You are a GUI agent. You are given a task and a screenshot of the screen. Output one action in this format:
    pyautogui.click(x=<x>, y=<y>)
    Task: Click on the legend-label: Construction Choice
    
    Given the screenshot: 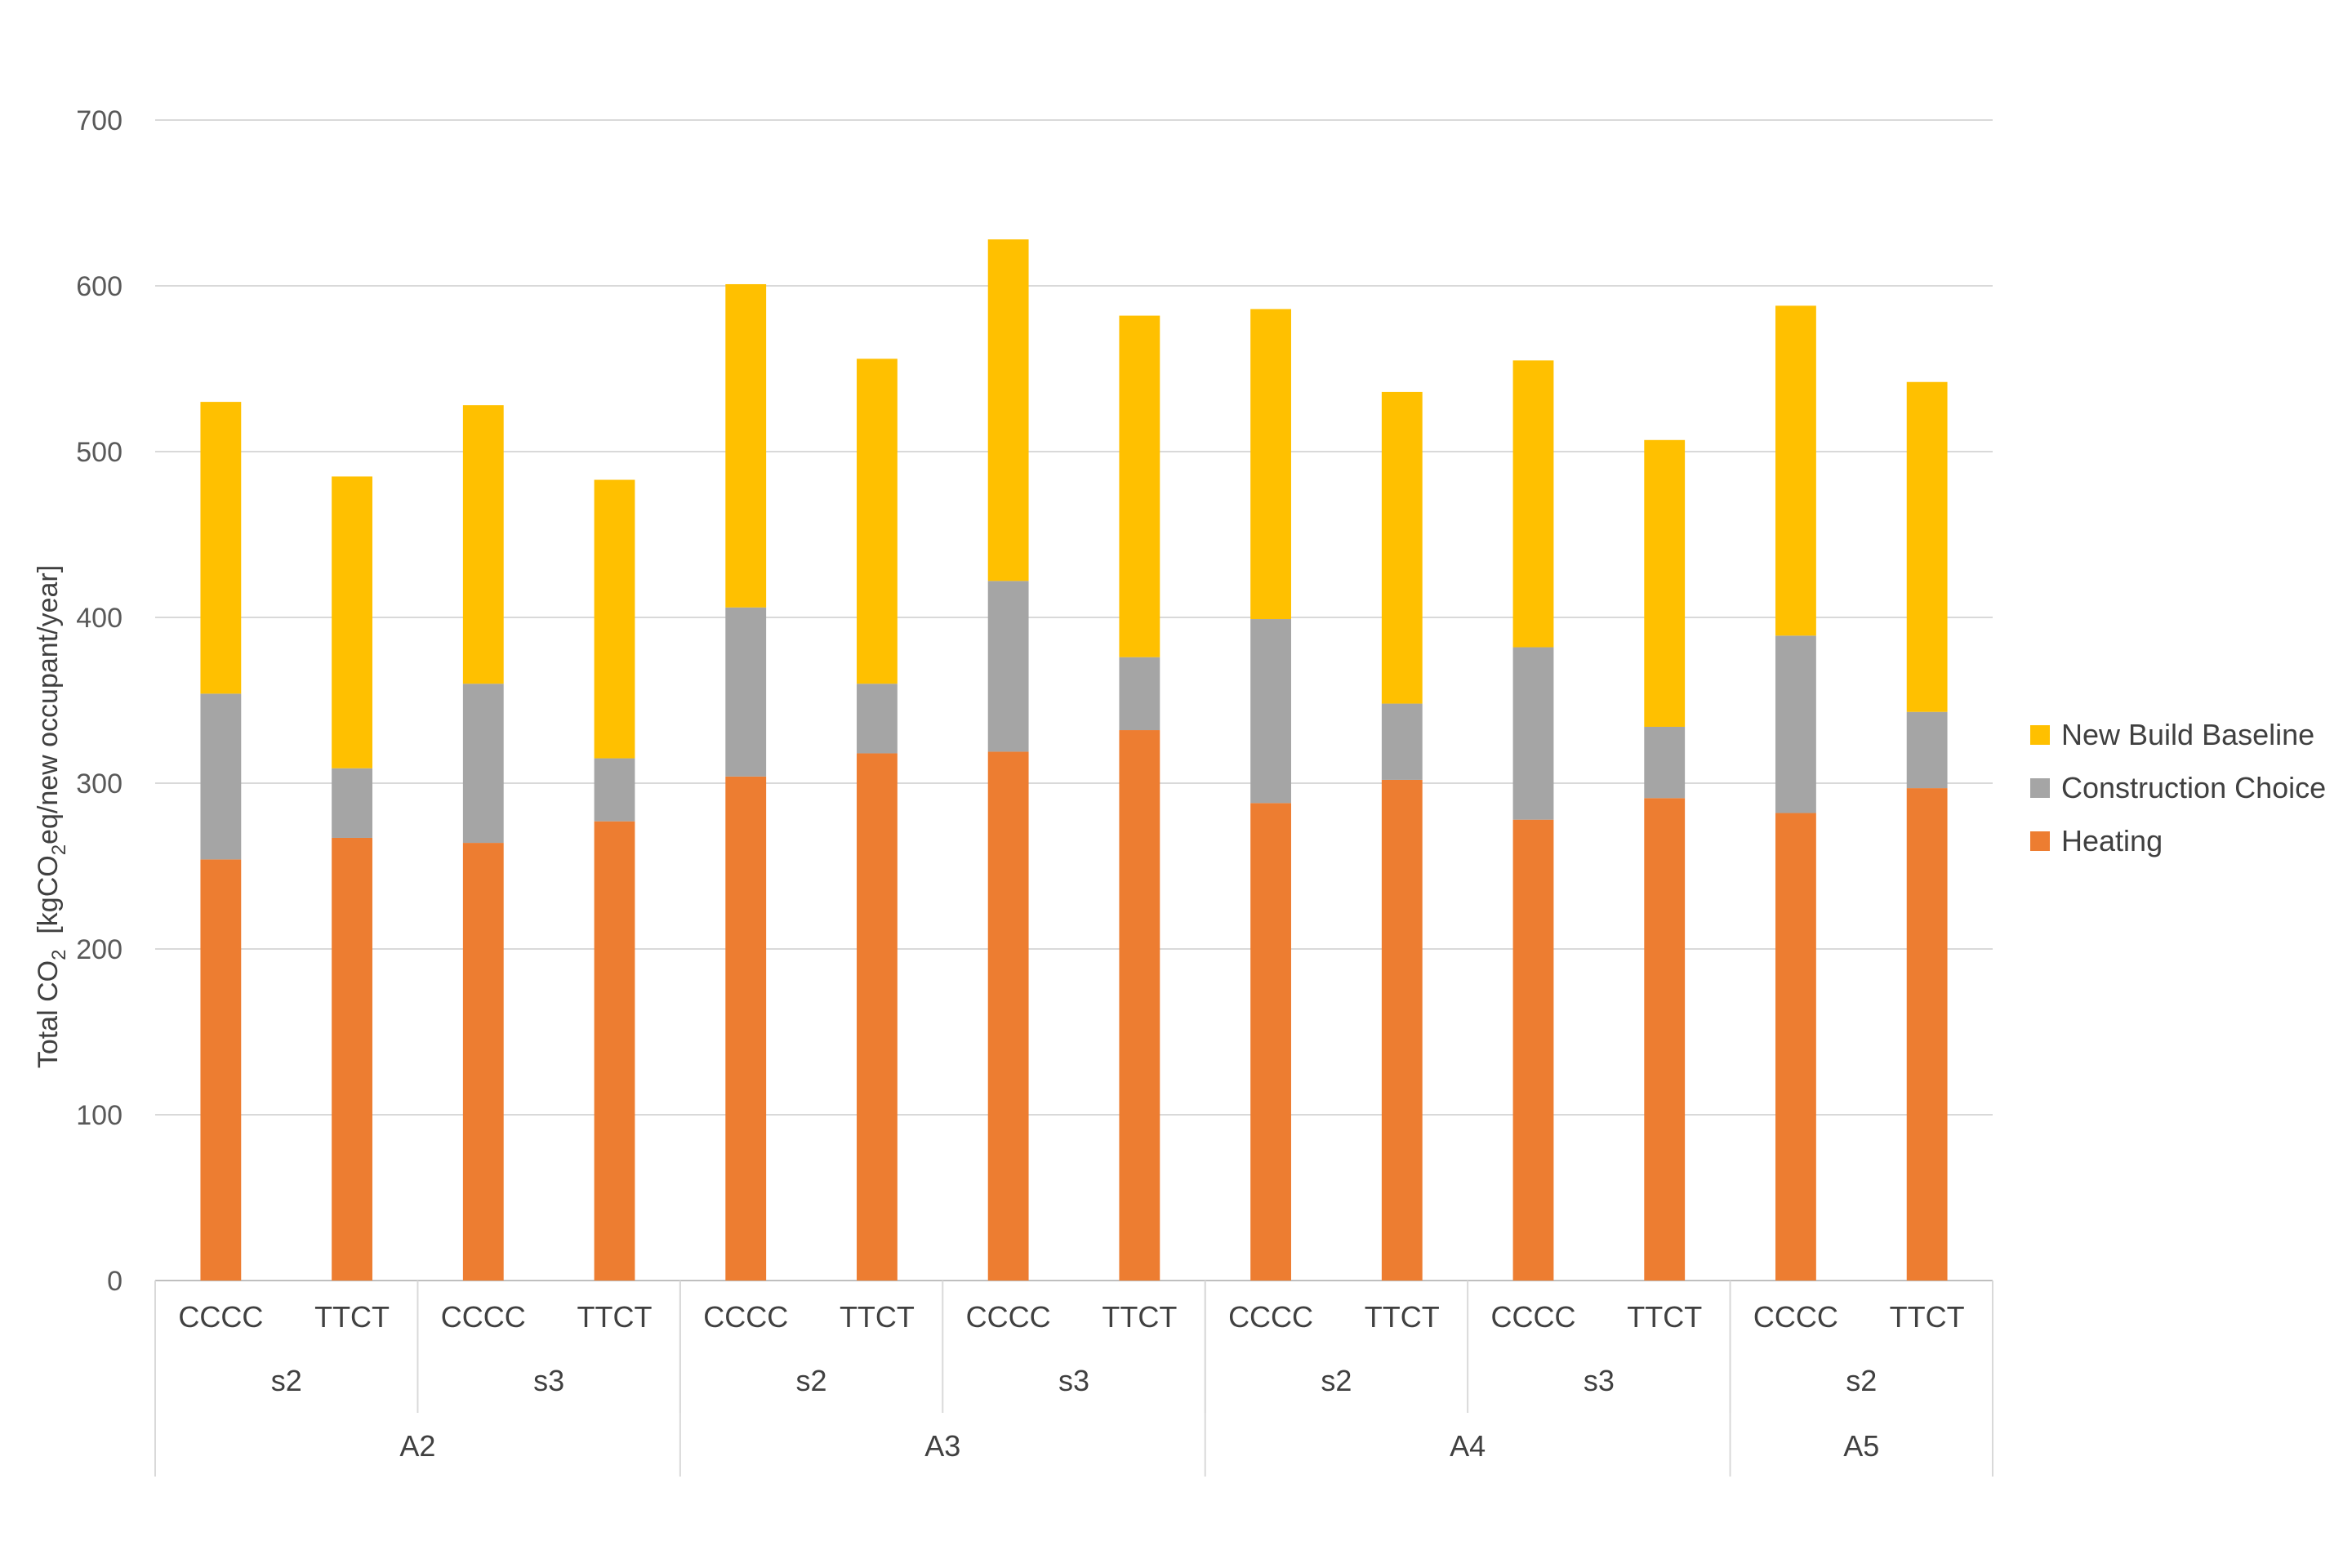 What is the action you would take?
    pyautogui.click(x=2193, y=787)
    